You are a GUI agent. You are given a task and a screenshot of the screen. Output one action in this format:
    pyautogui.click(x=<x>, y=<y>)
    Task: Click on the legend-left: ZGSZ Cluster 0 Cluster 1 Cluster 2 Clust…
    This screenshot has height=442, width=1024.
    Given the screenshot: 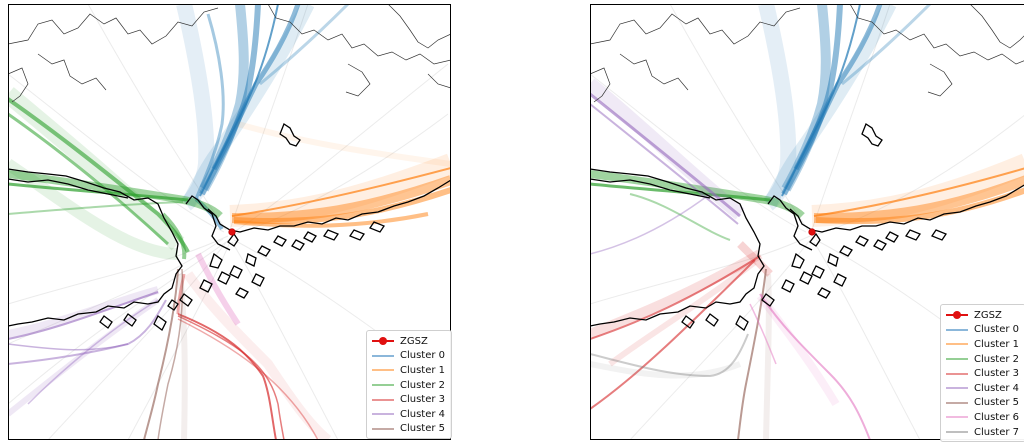 What is the action you would take?
    pyautogui.click(x=409, y=385)
    